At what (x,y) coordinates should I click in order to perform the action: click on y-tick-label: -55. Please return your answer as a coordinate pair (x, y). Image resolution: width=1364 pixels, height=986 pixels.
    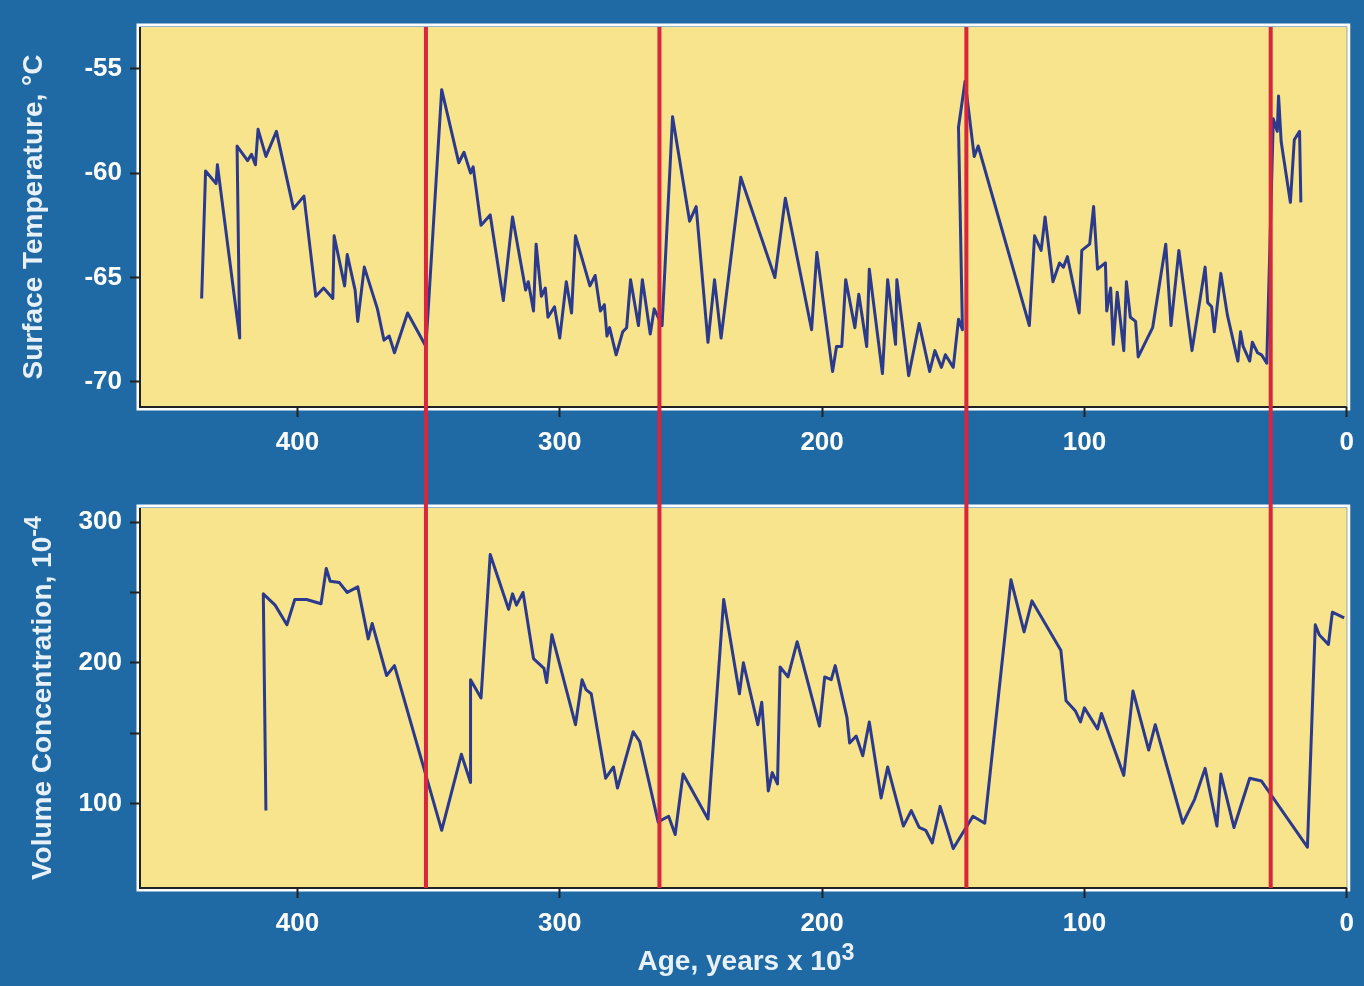
    Looking at the image, I should click on (103, 66).